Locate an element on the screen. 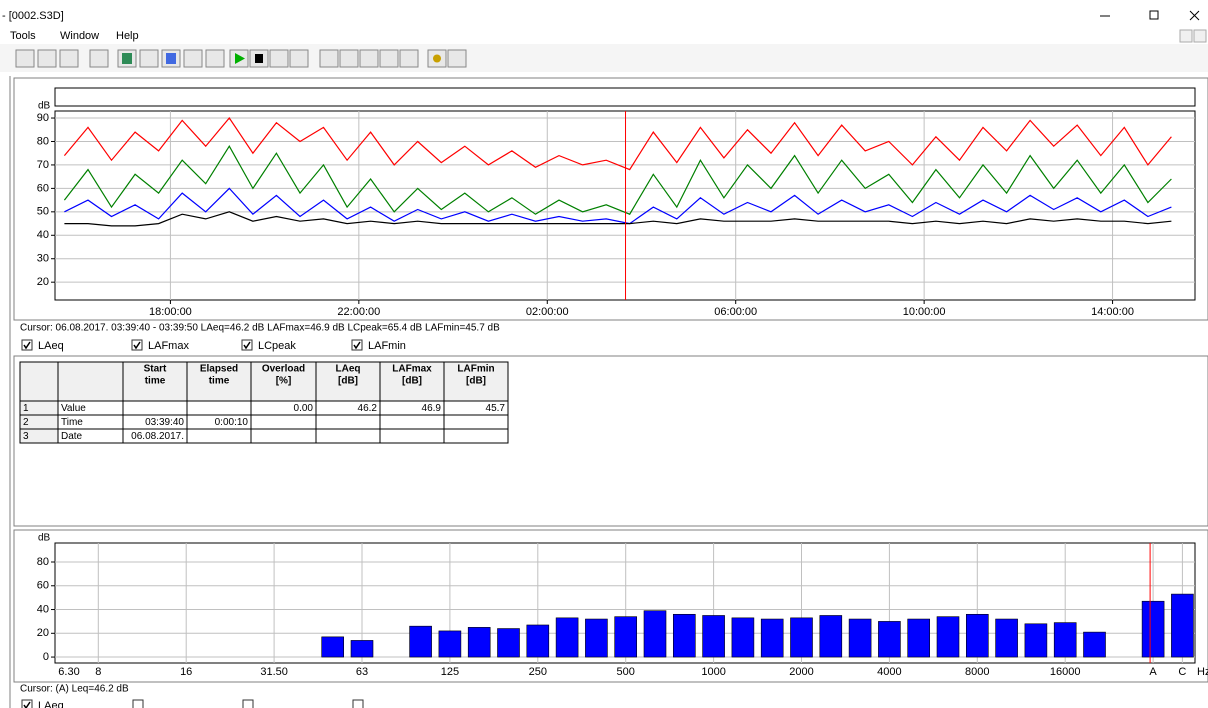 The image size is (1208, 708). x-tick-label: C is located at coordinates (1182, 672).